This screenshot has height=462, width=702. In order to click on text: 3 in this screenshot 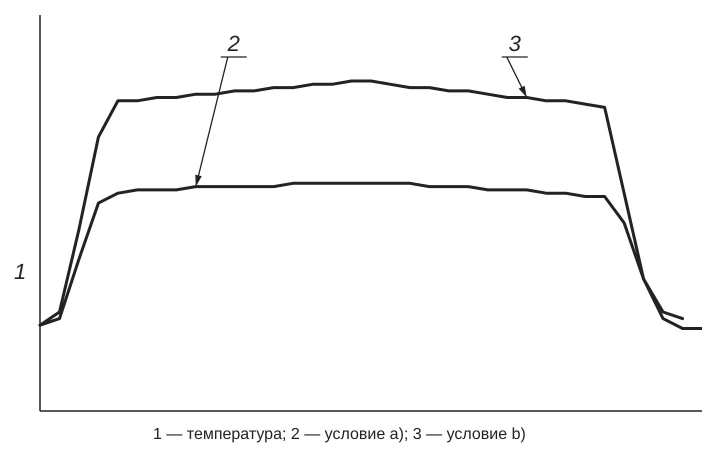, I will do `click(515, 43)`.